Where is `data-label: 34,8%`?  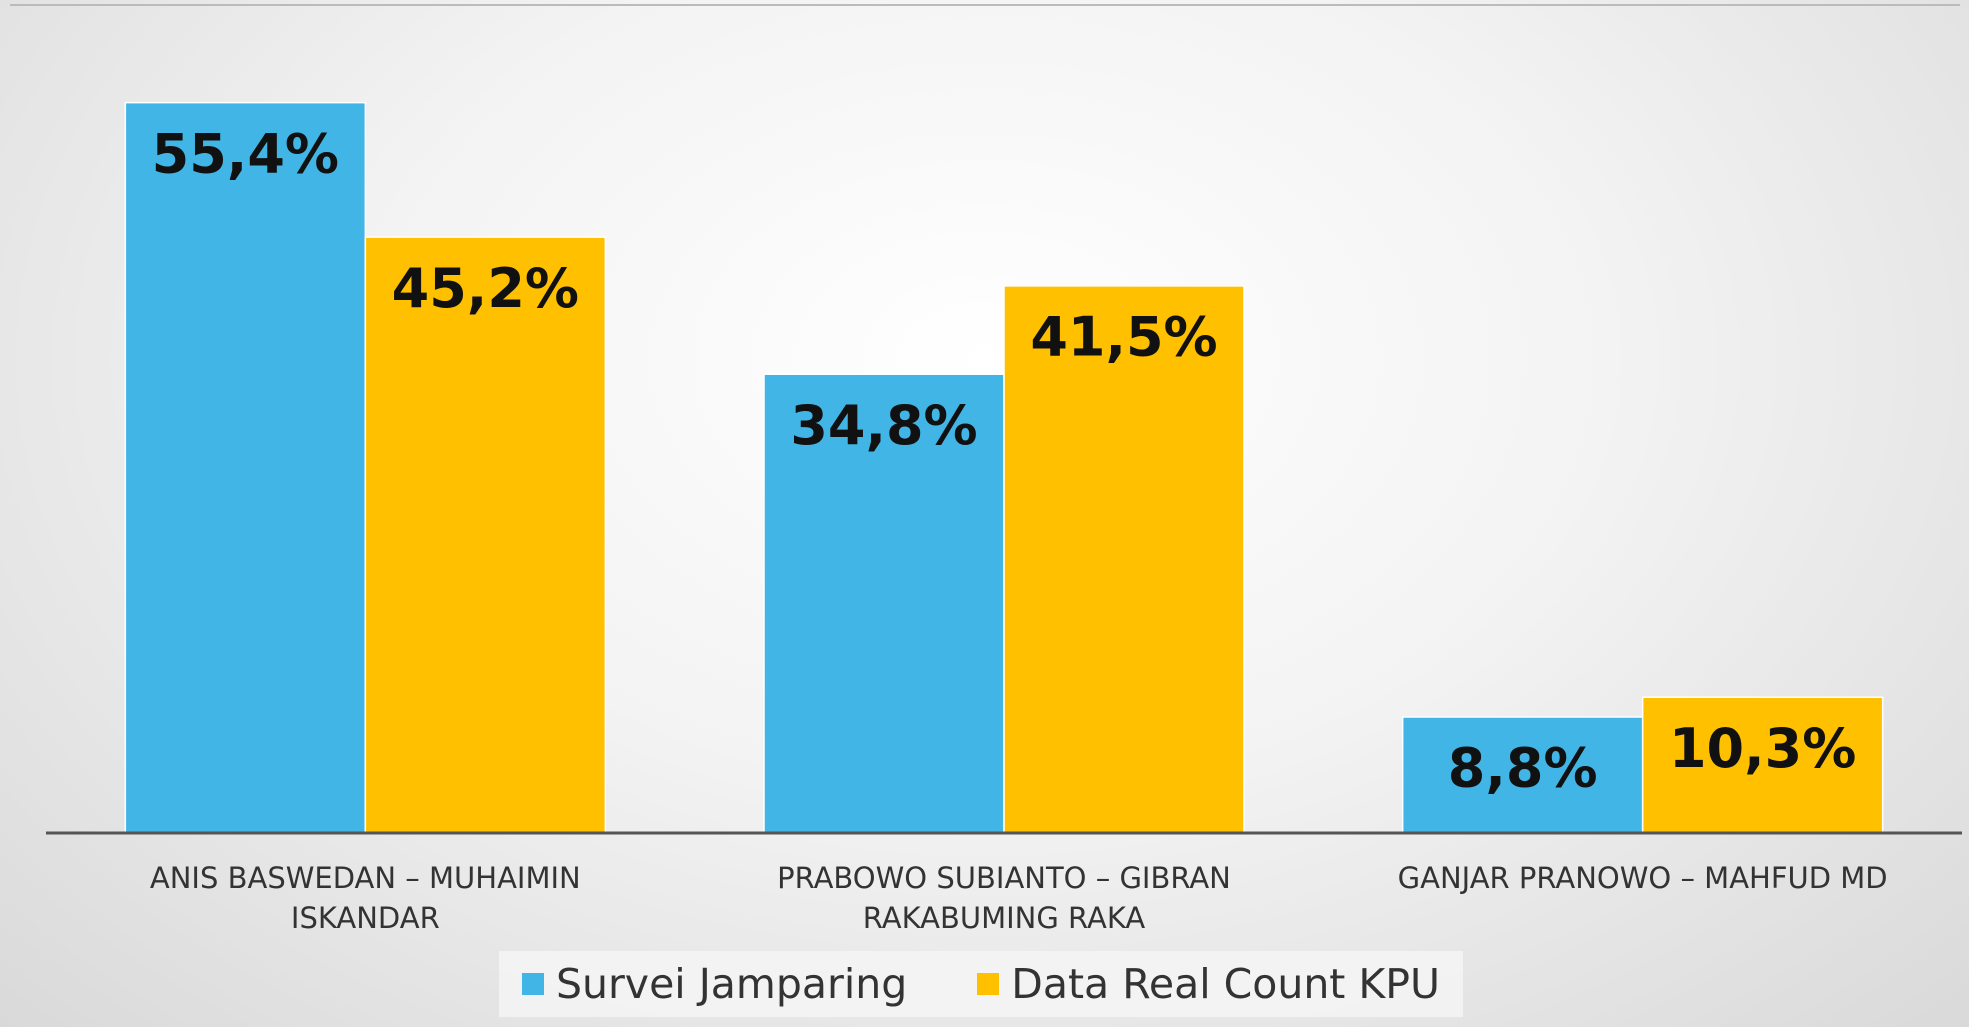
data-label: 34,8% is located at coordinates (883, 425).